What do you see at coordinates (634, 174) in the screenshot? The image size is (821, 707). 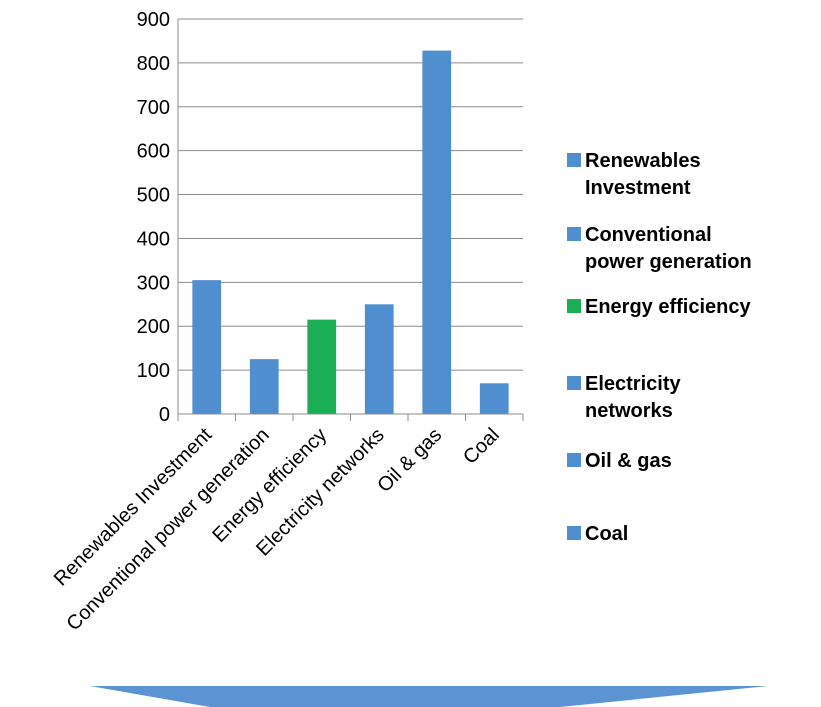 I see `legend-entry: Renewables Investment` at bounding box center [634, 174].